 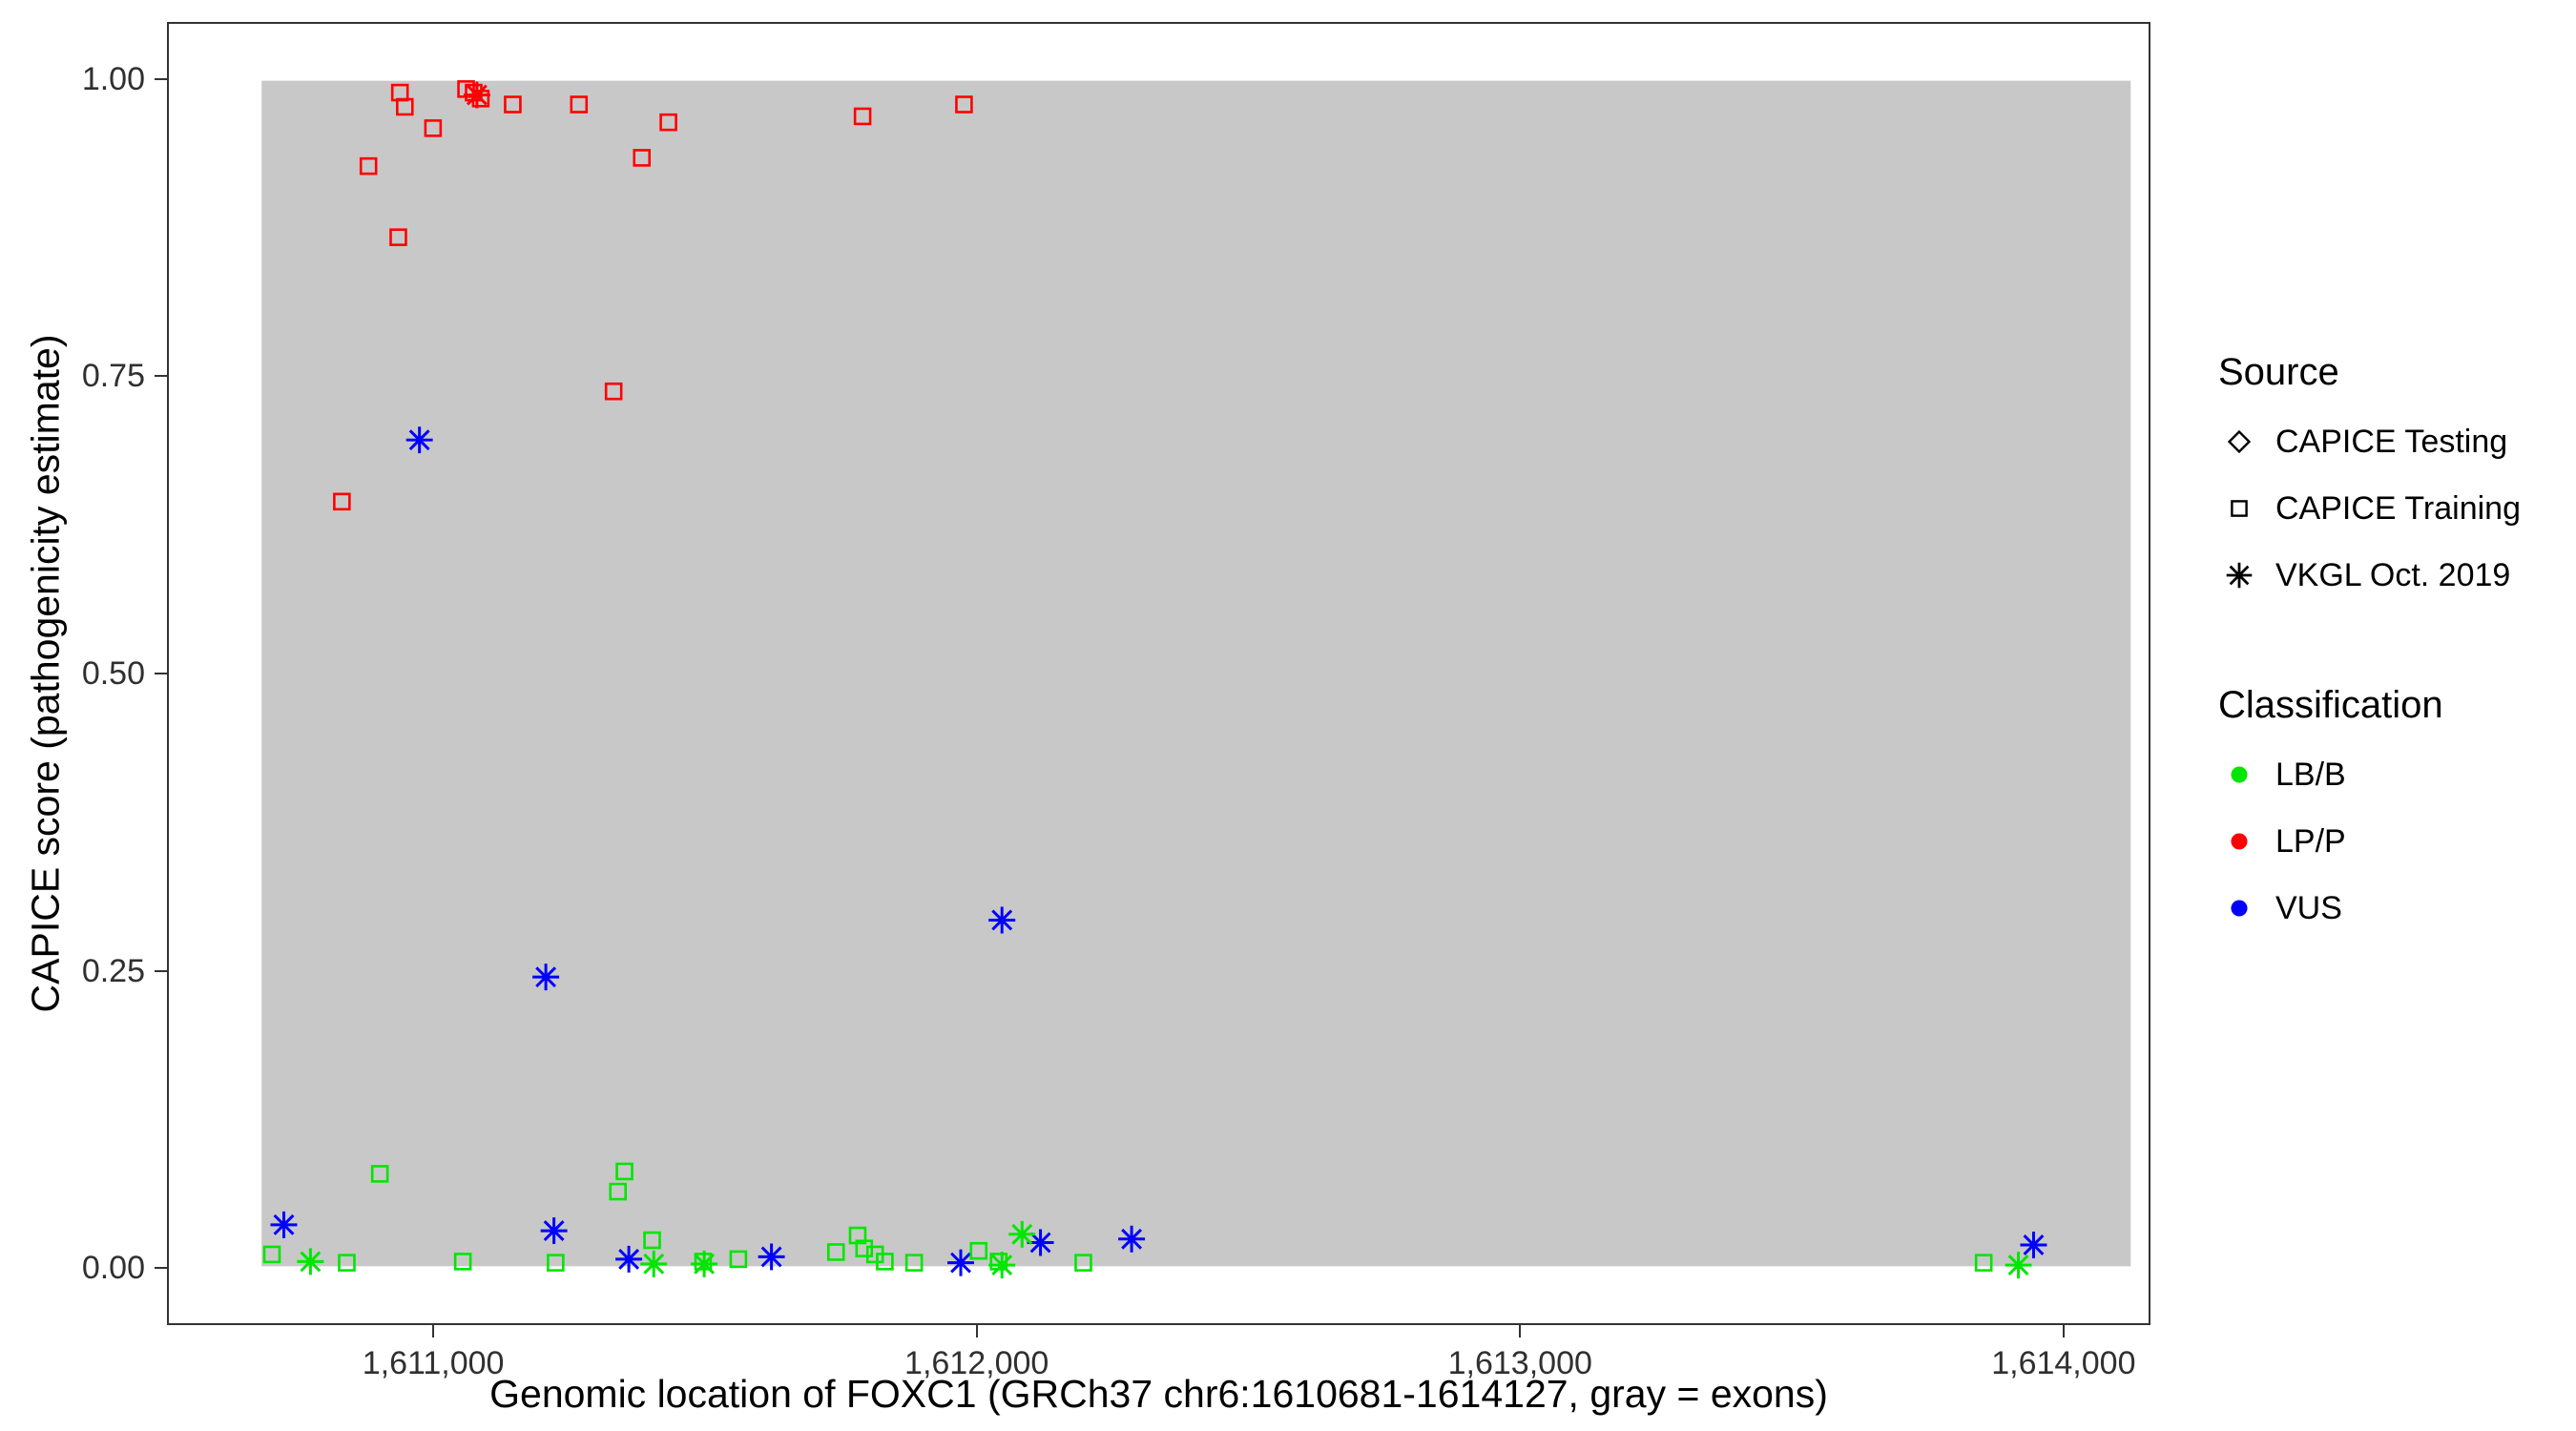 I want to click on legend-item-label: CAPICE Testing, so click(x=2391, y=442).